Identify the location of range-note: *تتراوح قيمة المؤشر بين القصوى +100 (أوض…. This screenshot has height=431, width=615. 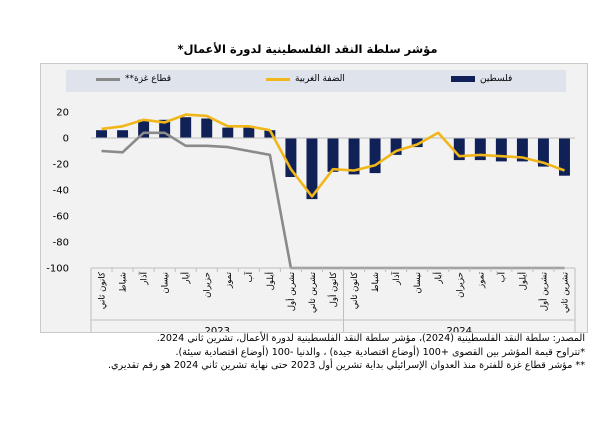
(380, 352).